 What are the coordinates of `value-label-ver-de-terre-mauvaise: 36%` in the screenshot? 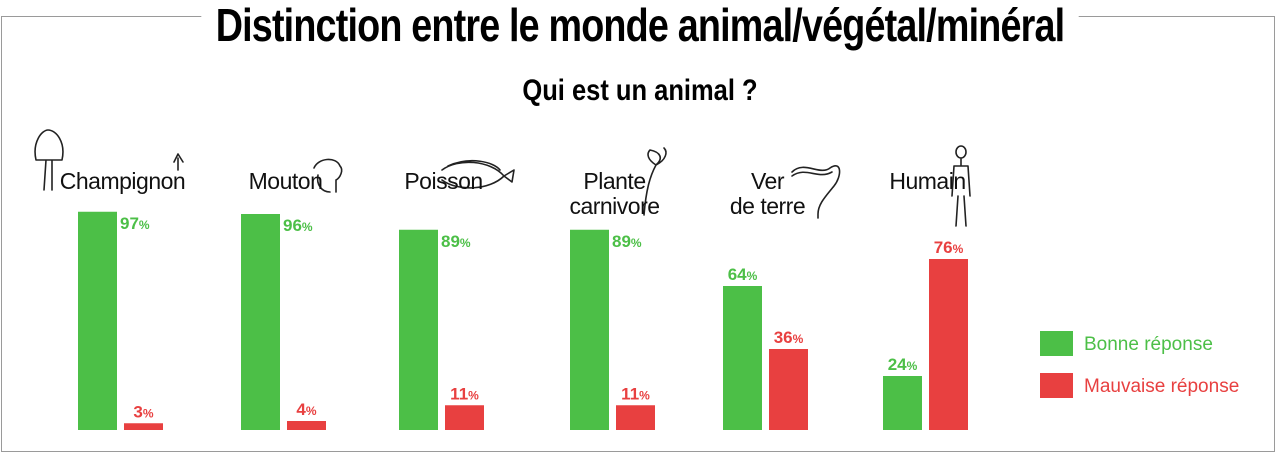 It's located at (789, 337).